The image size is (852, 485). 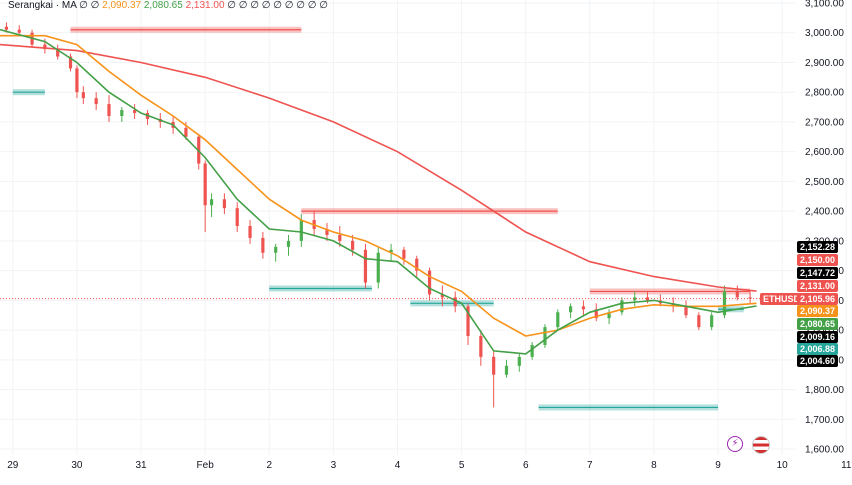 I want to click on price-tag: 2,090.37, so click(x=818, y=311).